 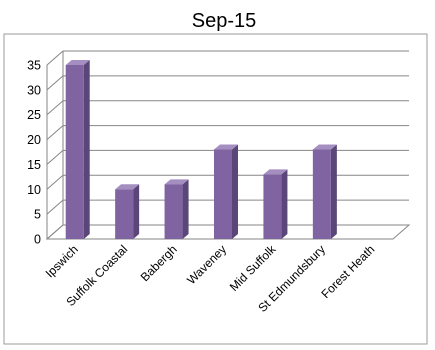 What do you see at coordinates (34, 165) in the screenshot?
I see `y-tick-label: 15` at bounding box center [34, 165].